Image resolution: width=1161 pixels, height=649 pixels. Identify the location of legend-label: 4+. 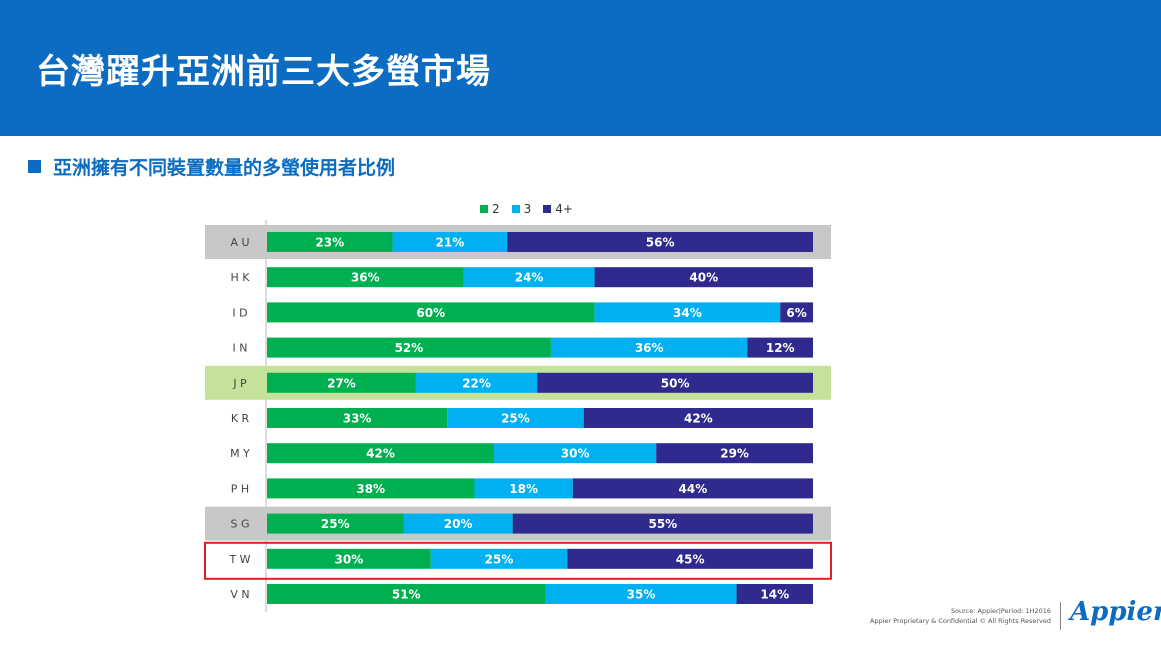
(564, 209).